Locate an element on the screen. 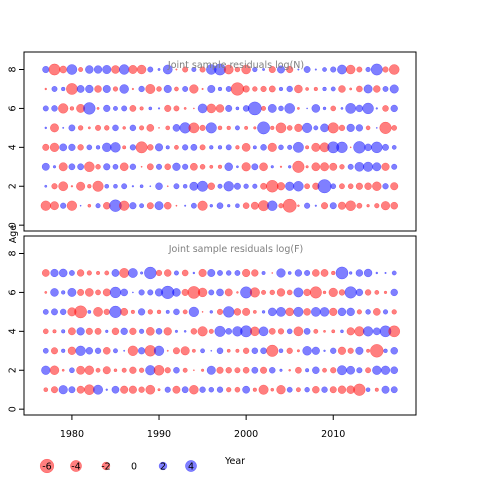 The width and height of the screenshot is (480, 484). legend-label: -4 is located at coordinates (75, 467).